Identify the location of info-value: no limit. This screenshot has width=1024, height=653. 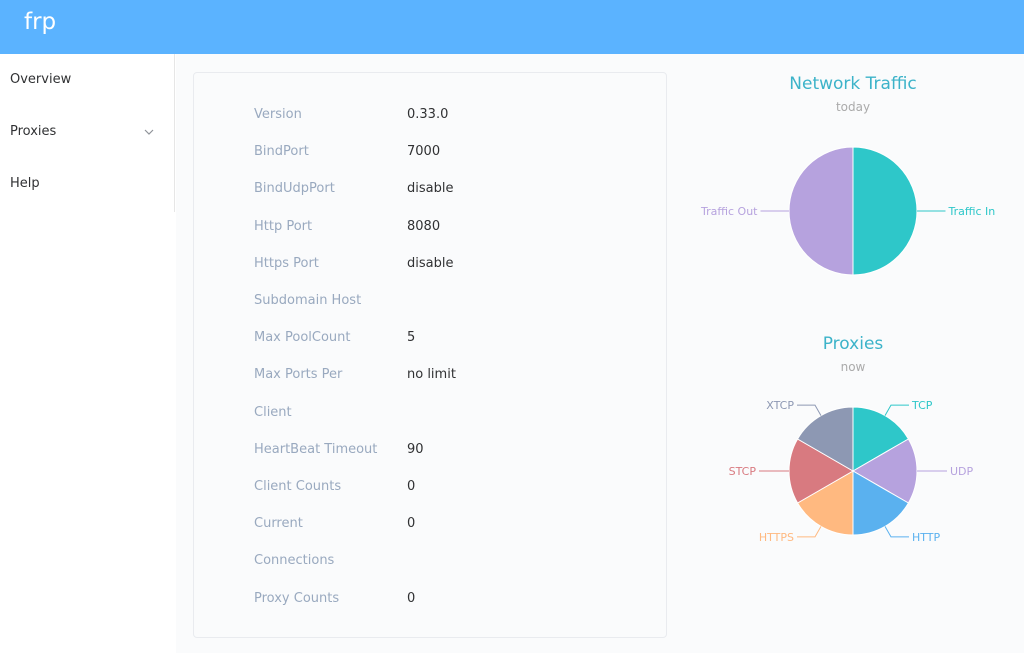
(431, 375).